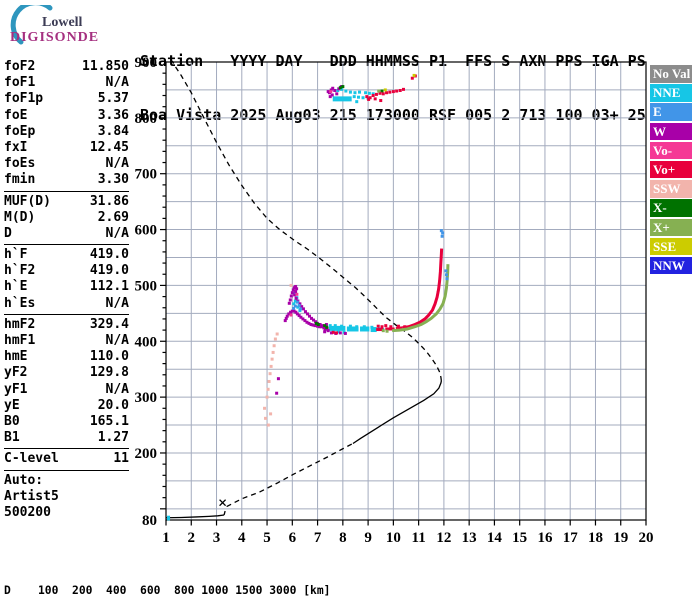 The height and width of the screenshot is (600, 700). I want to click on param-row: foF1p 5.37, so click(66, 99).